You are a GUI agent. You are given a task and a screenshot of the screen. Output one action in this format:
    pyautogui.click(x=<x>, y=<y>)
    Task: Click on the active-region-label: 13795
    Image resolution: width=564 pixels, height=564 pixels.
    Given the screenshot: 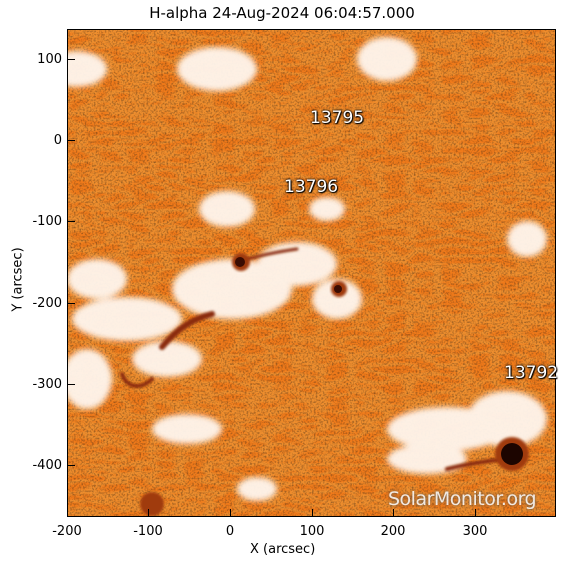 What is the action you would take?
    pyautogui.click(x=337, y=118)
    